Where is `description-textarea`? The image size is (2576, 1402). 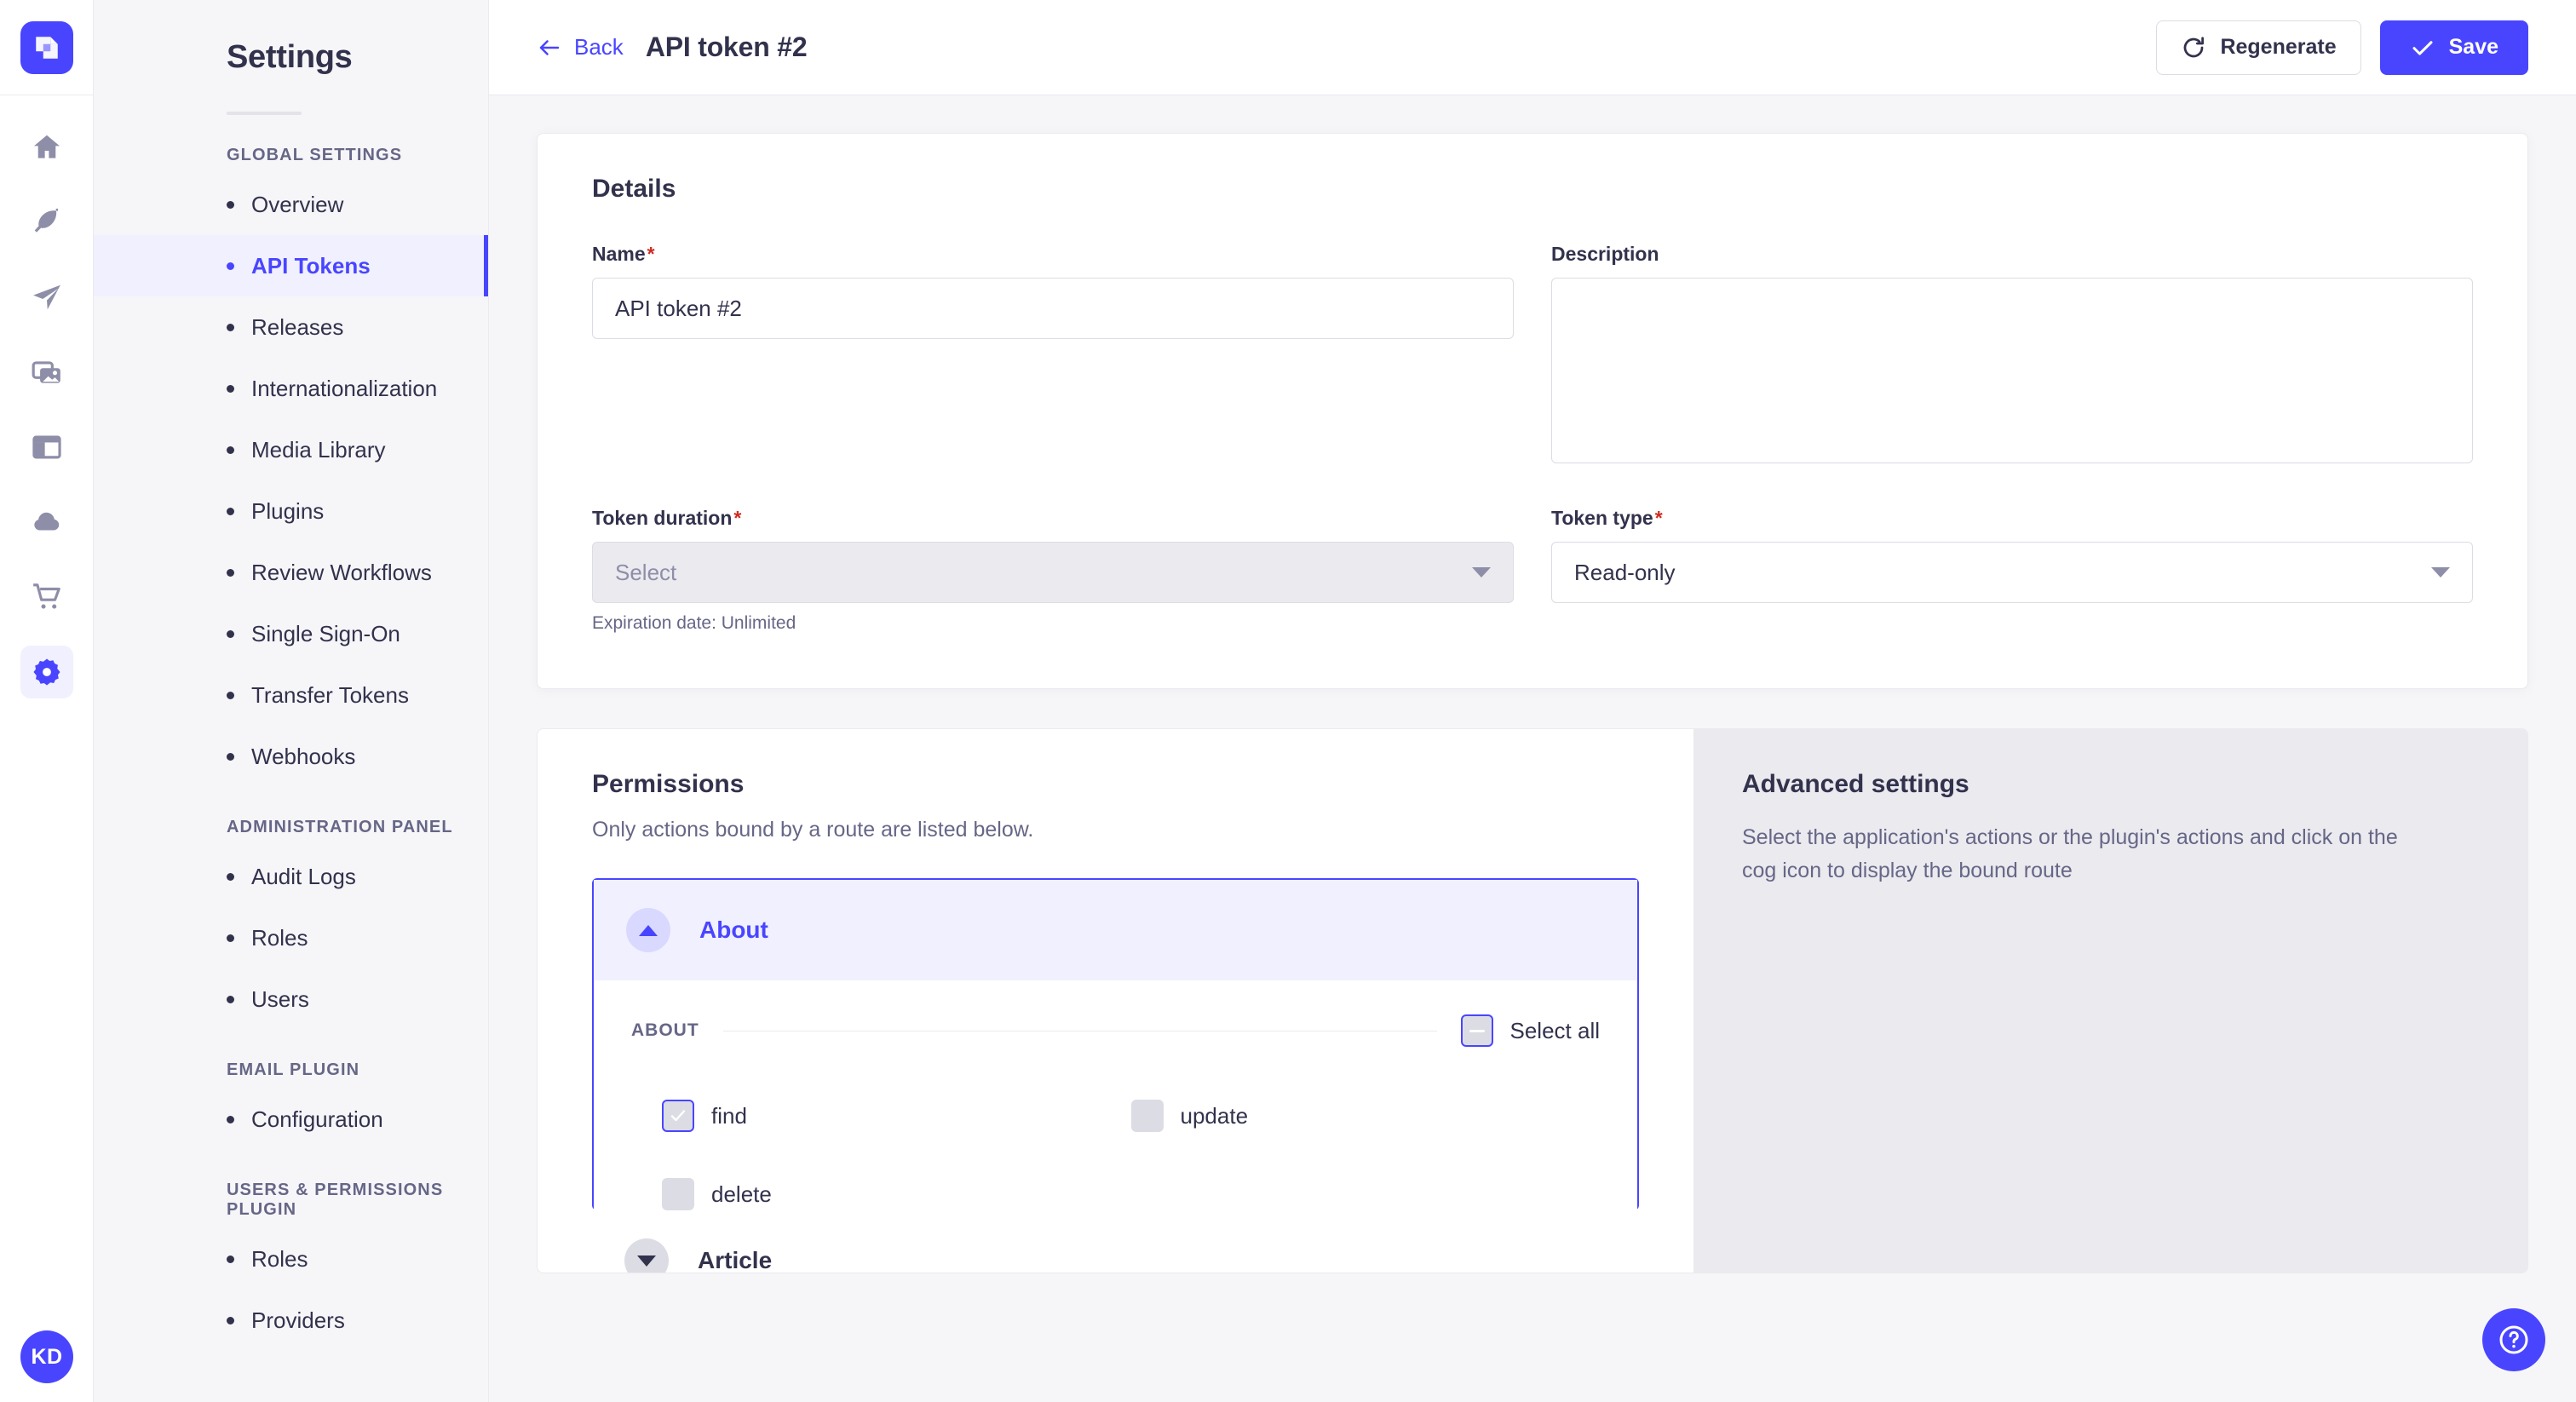 description-textarea is located at coordinates (2012, 370).